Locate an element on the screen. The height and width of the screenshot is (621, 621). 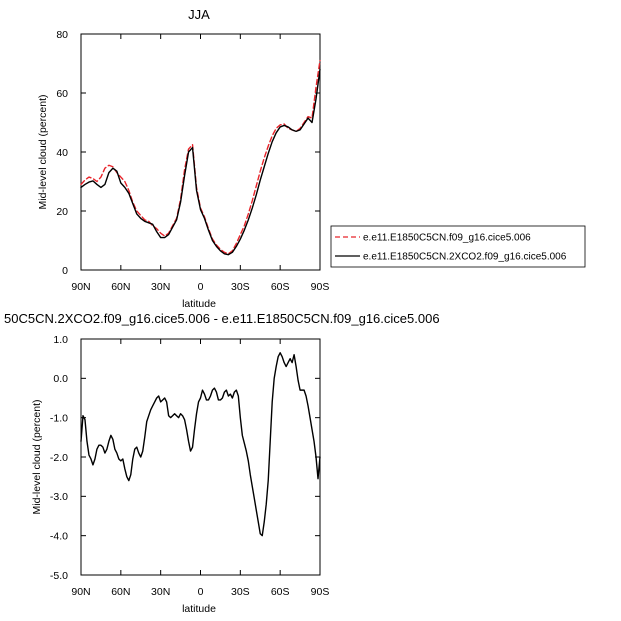
bottom-y-tick-label: 1.0 is located at coordinates (60, 340).